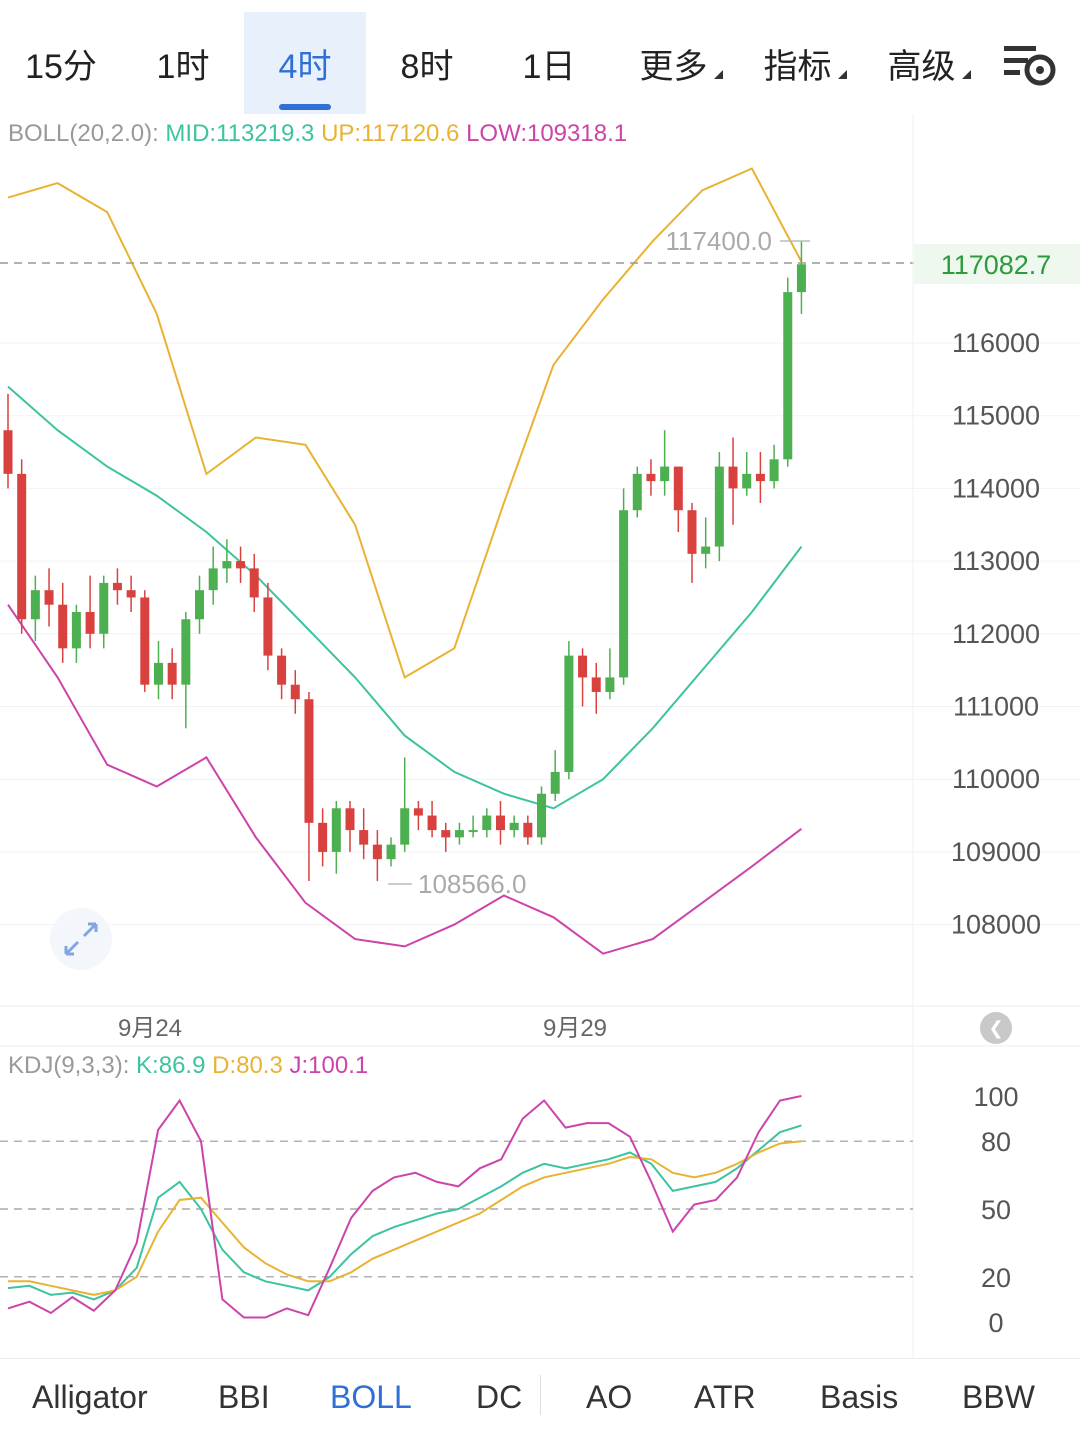 This screenshot has width=1080, height=1435. I want to click on low-marker-label: 108566.0, so click(472, 884).